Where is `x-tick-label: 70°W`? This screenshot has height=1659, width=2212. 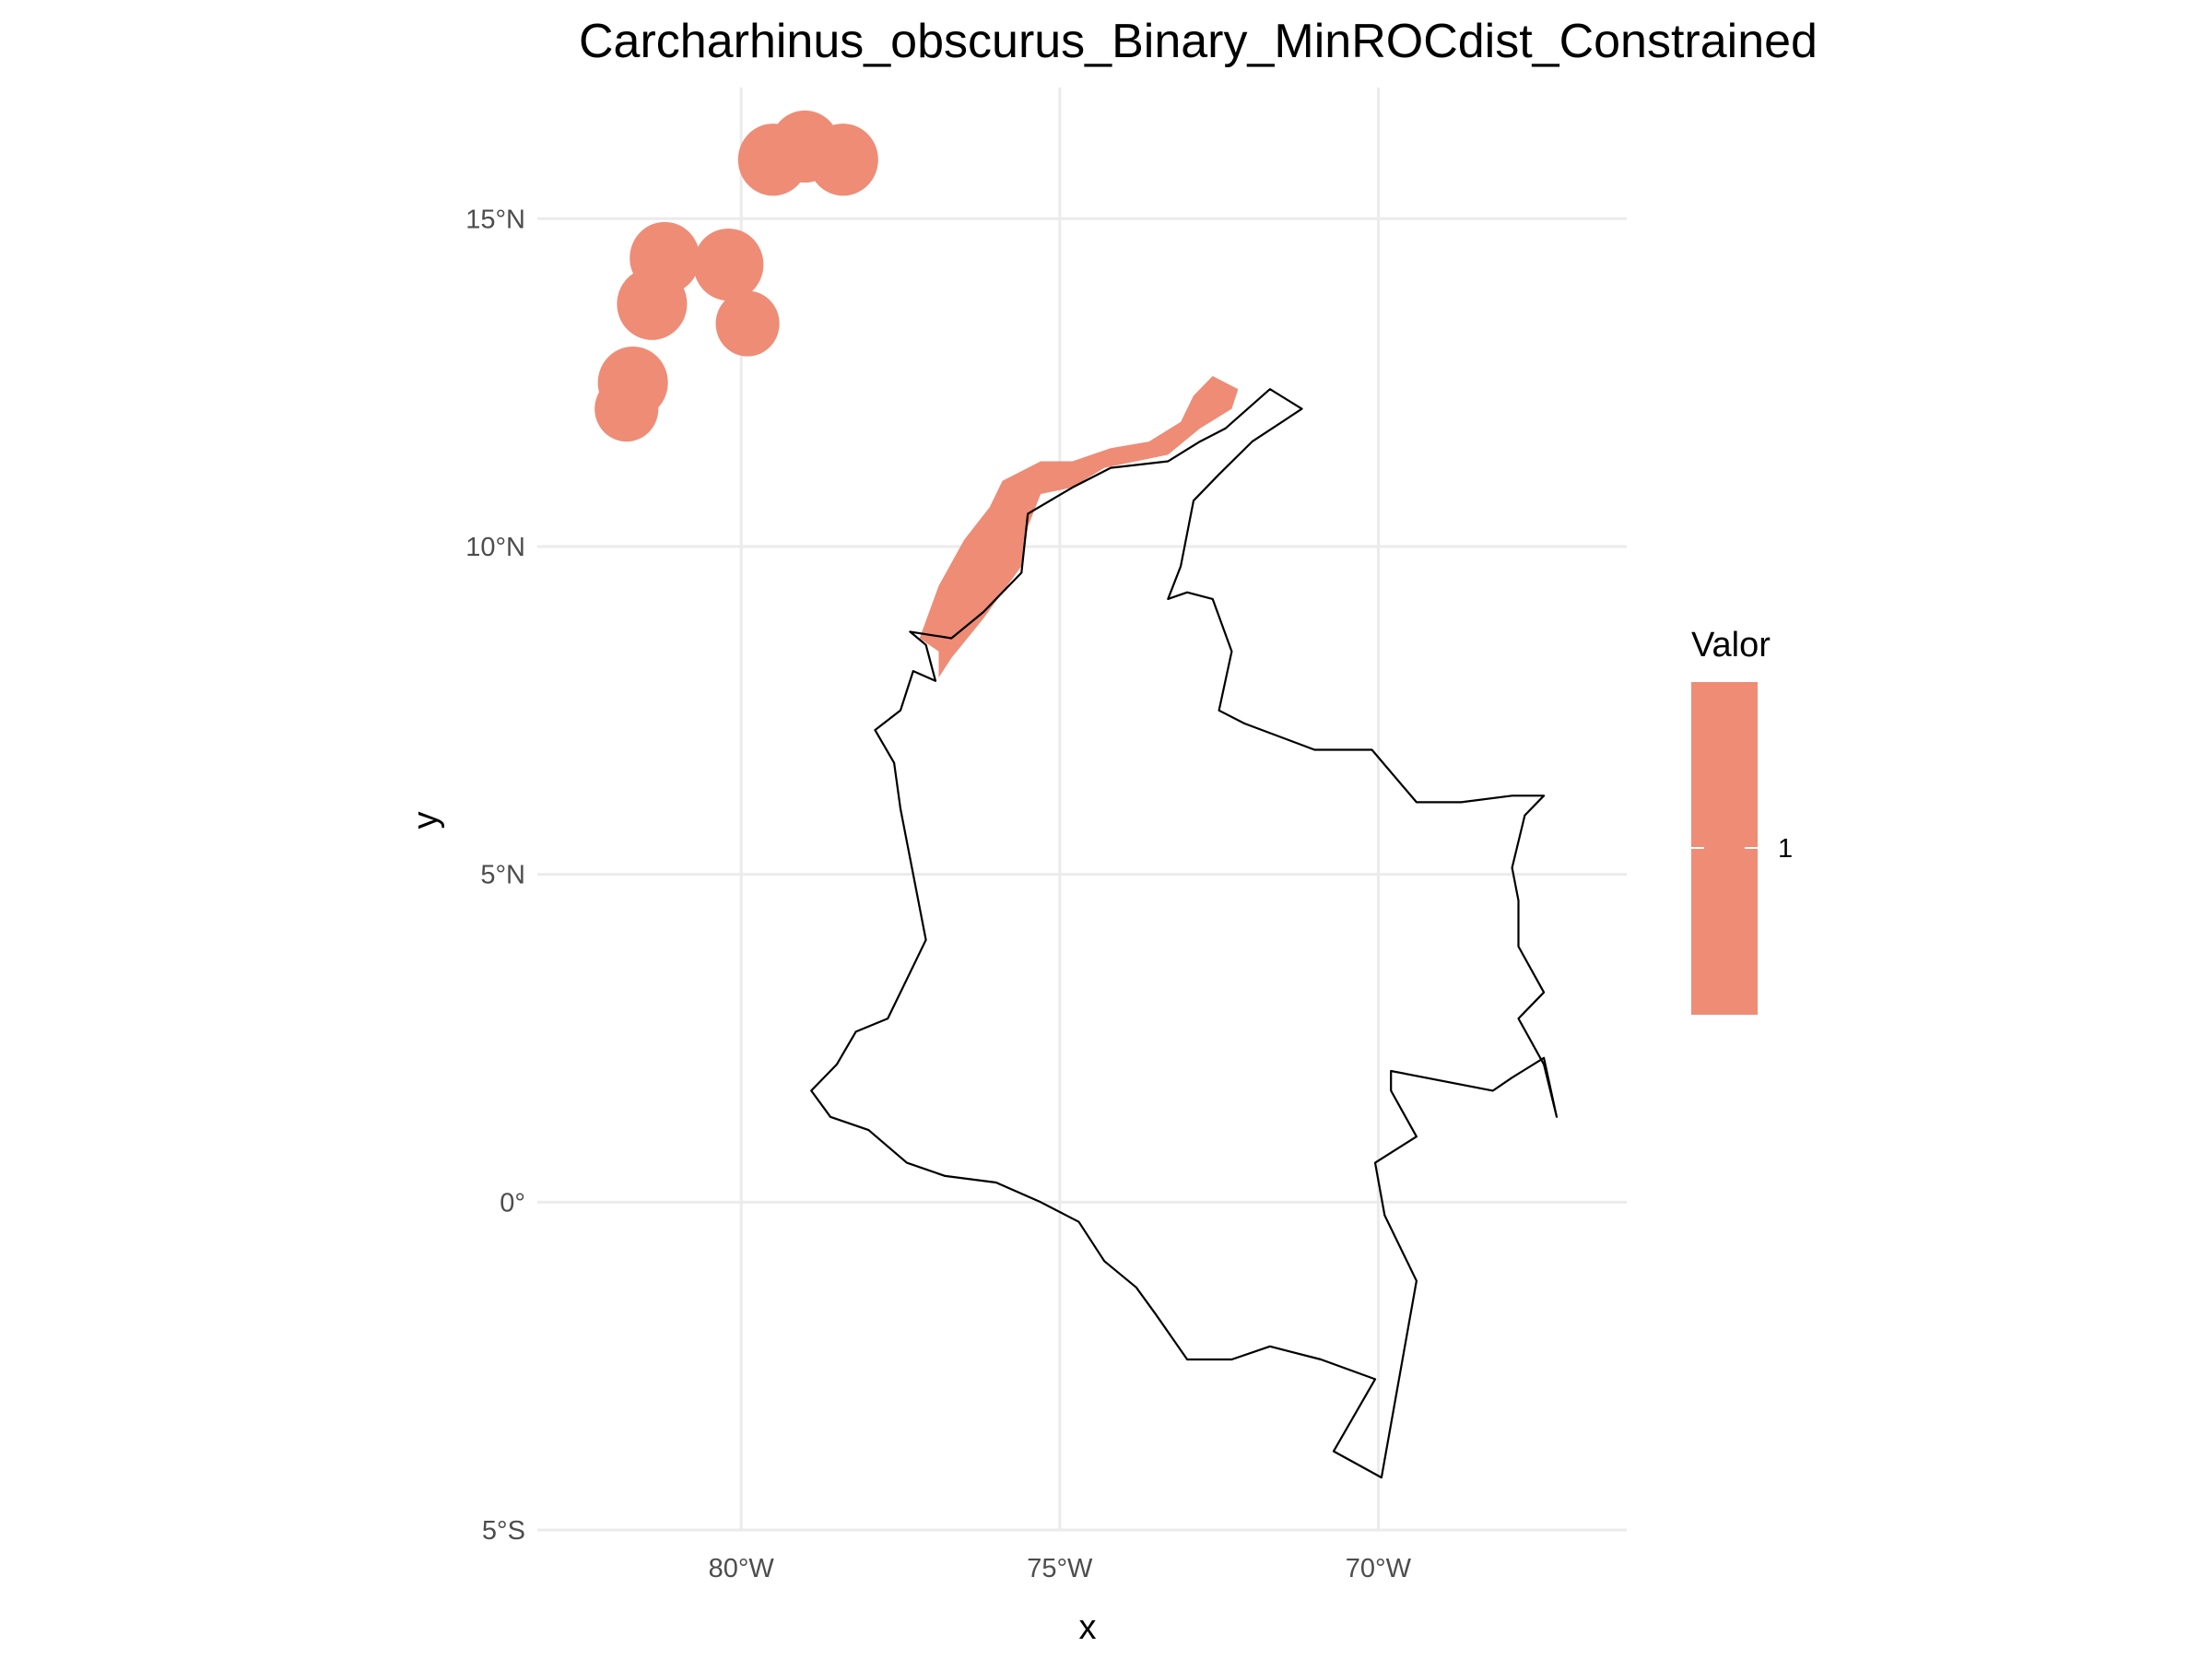
x-tick-label: 70°W is located at coordinates (1379, 1568).